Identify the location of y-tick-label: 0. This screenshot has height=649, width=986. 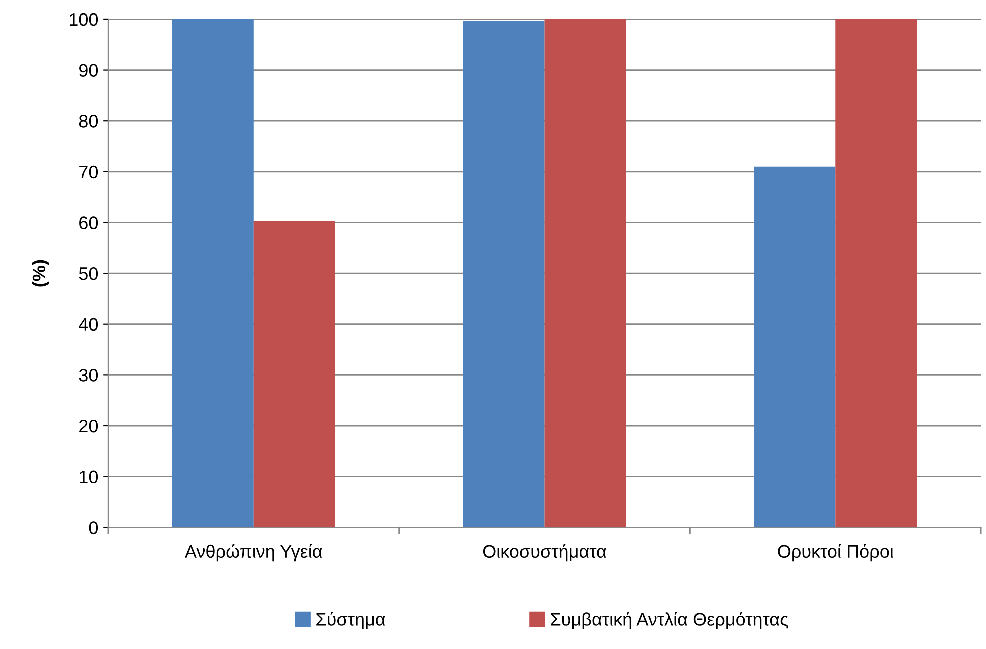
(93, 528).